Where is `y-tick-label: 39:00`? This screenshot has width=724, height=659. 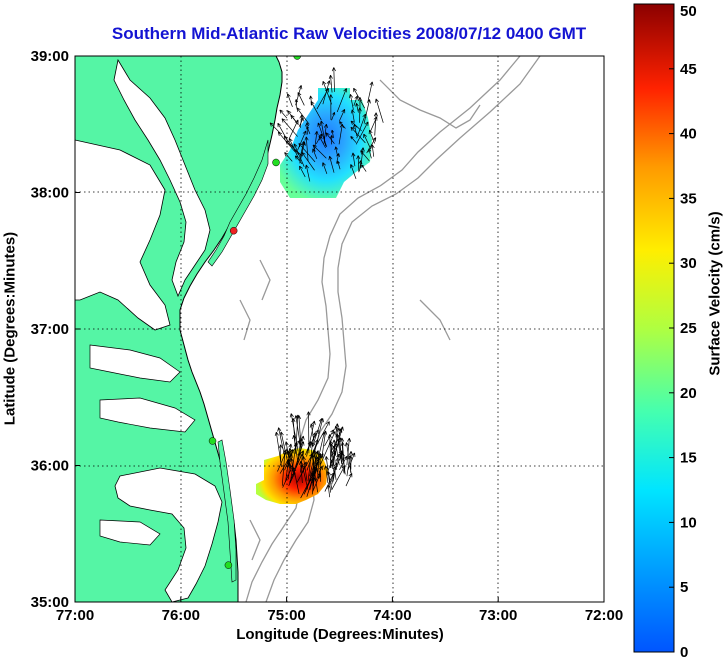 y-tick-label: 39:00 is located at coordinates (50, 56).